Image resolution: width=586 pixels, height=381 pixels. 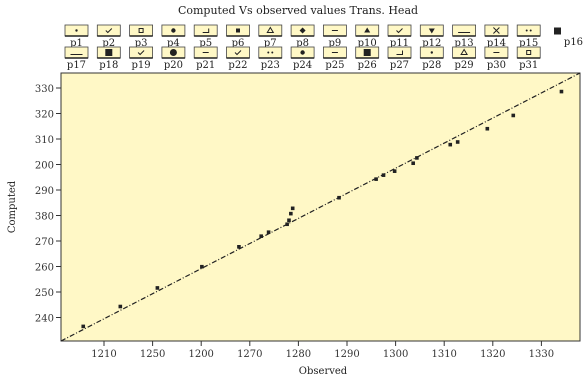 What do you see at coordinates (173, 43) in the screenshot?
I see `legend-label: p4` at bounding box center [173, 43].